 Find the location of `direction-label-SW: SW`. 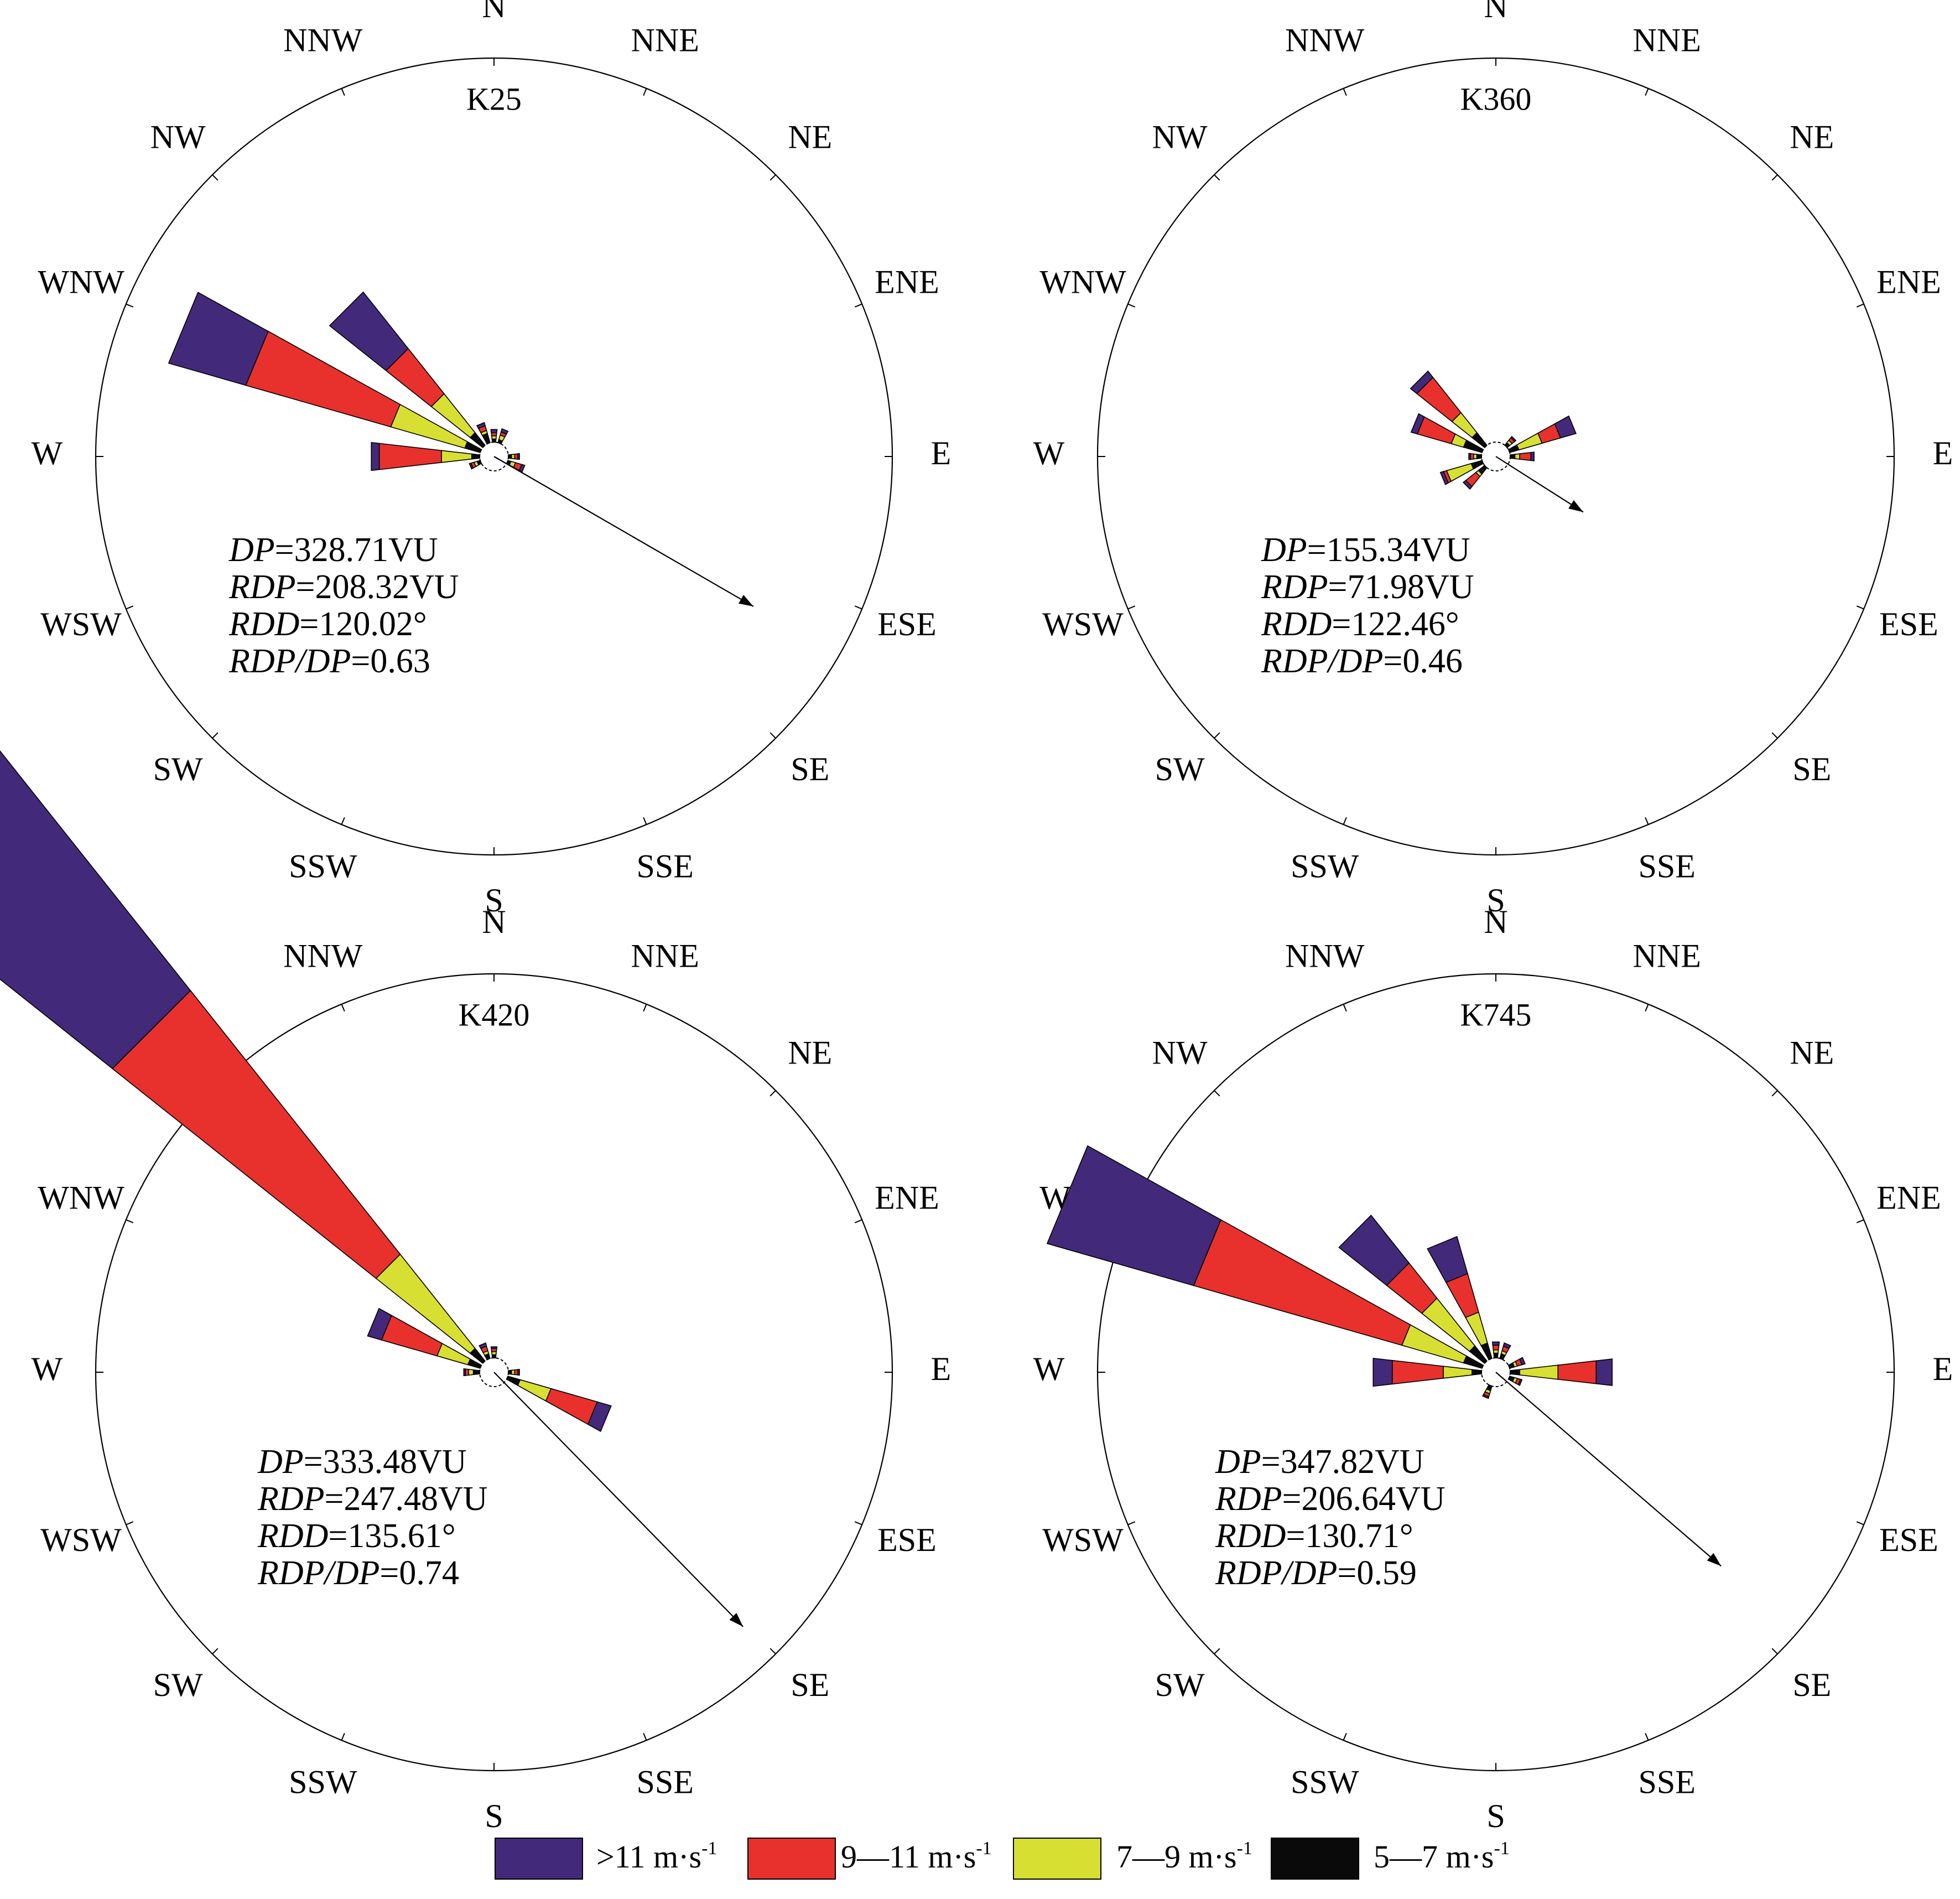

direction-label-SW: SW is located at coordinates (178, 769).